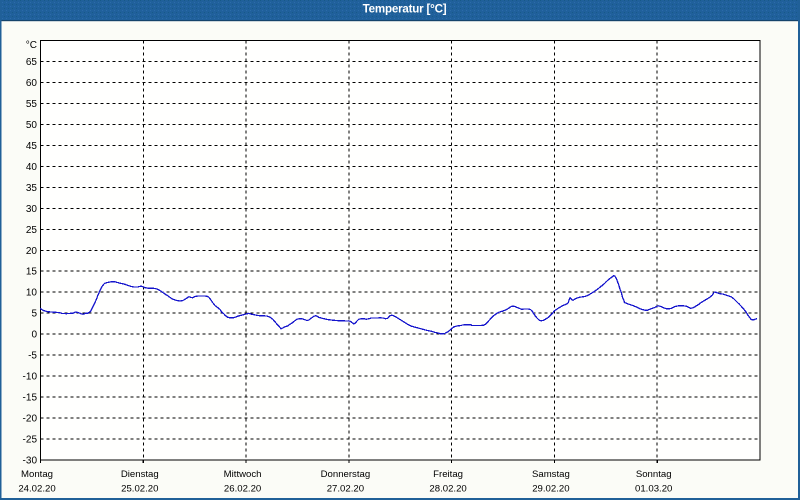 This screenshot has width=800, height=500. I want to click on svg-text: 10, so click(32, 293).